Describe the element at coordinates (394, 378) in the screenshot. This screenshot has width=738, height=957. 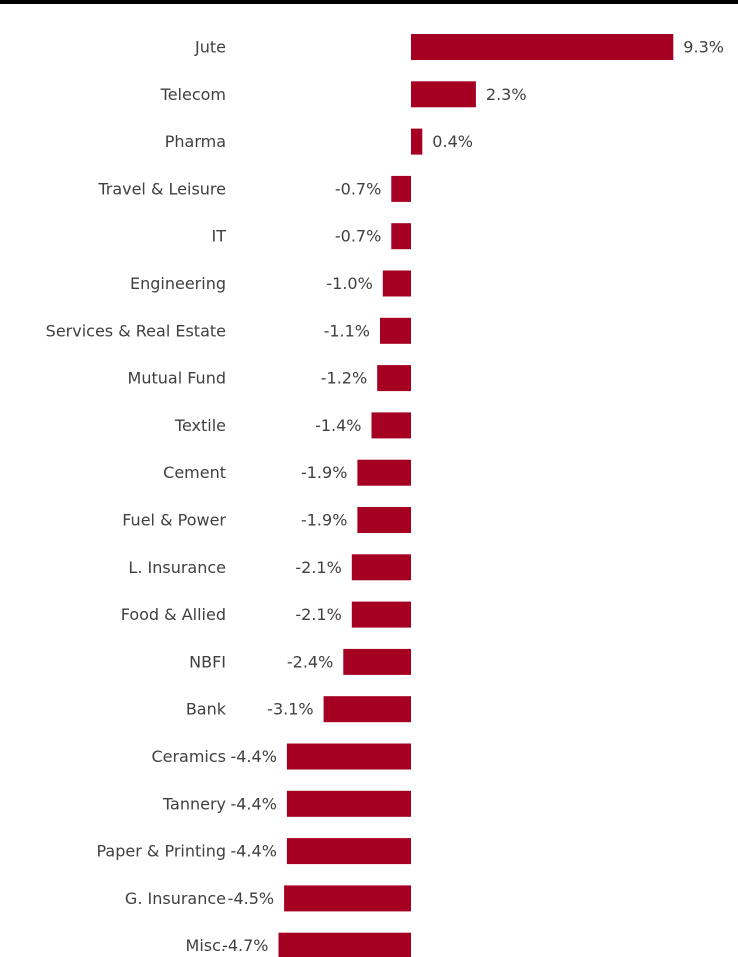
I see `bar-mutual-fund` at that location.